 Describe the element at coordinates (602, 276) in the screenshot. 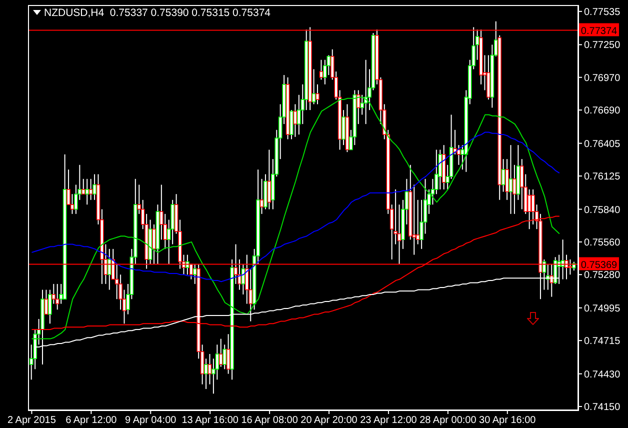

I see `y-tick-label: 0.75280` at that location.